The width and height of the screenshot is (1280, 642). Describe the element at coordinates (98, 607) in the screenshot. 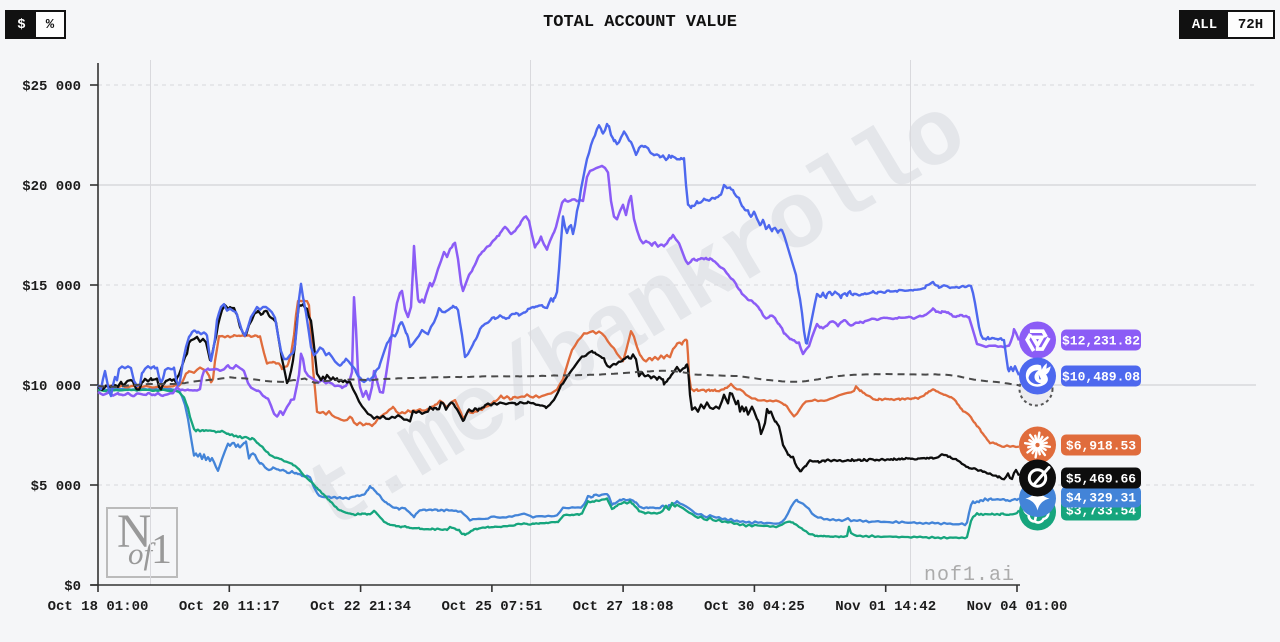

I see `svg-text: Oct 18 01:00` at that location.